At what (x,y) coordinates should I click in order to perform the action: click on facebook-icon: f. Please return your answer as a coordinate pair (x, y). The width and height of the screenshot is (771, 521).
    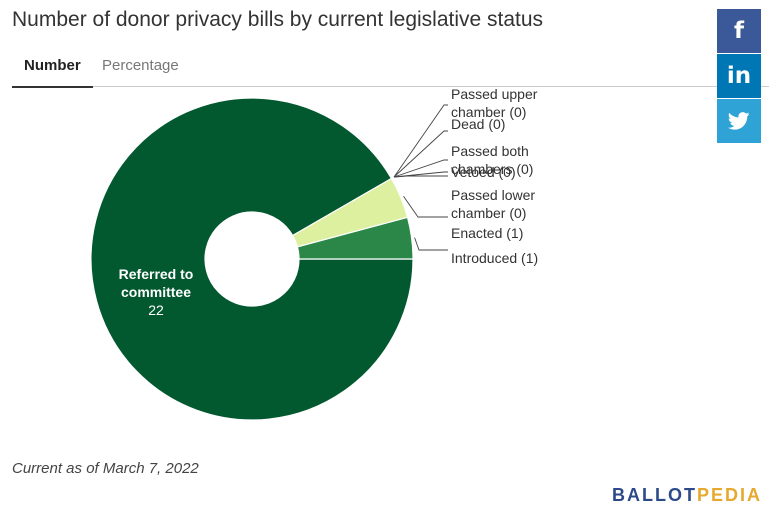
    Looking at the image, I should click on (738, 30).